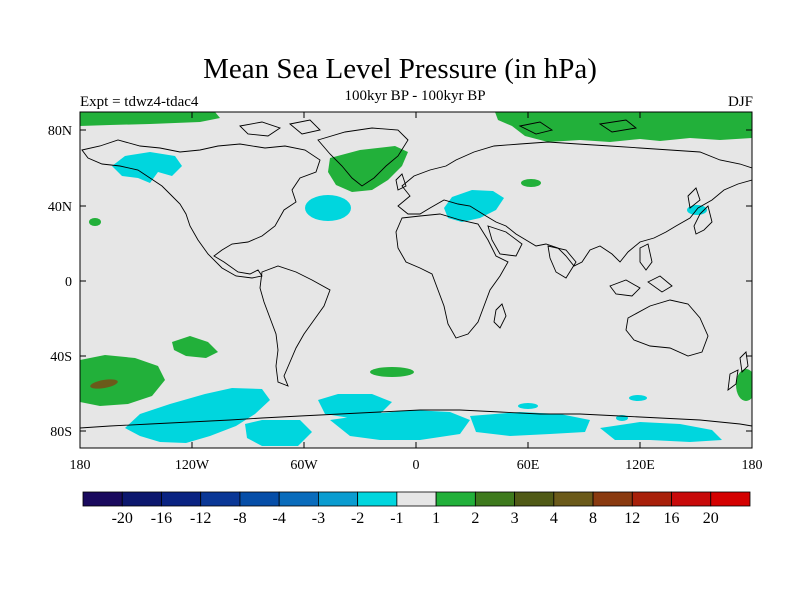 This screenshot has height=600, width=800. What do you see at coordinates (150, 119) in the screenshot?
I see `anomaly-positive-arctic-west` at bounding box center [150, 119].